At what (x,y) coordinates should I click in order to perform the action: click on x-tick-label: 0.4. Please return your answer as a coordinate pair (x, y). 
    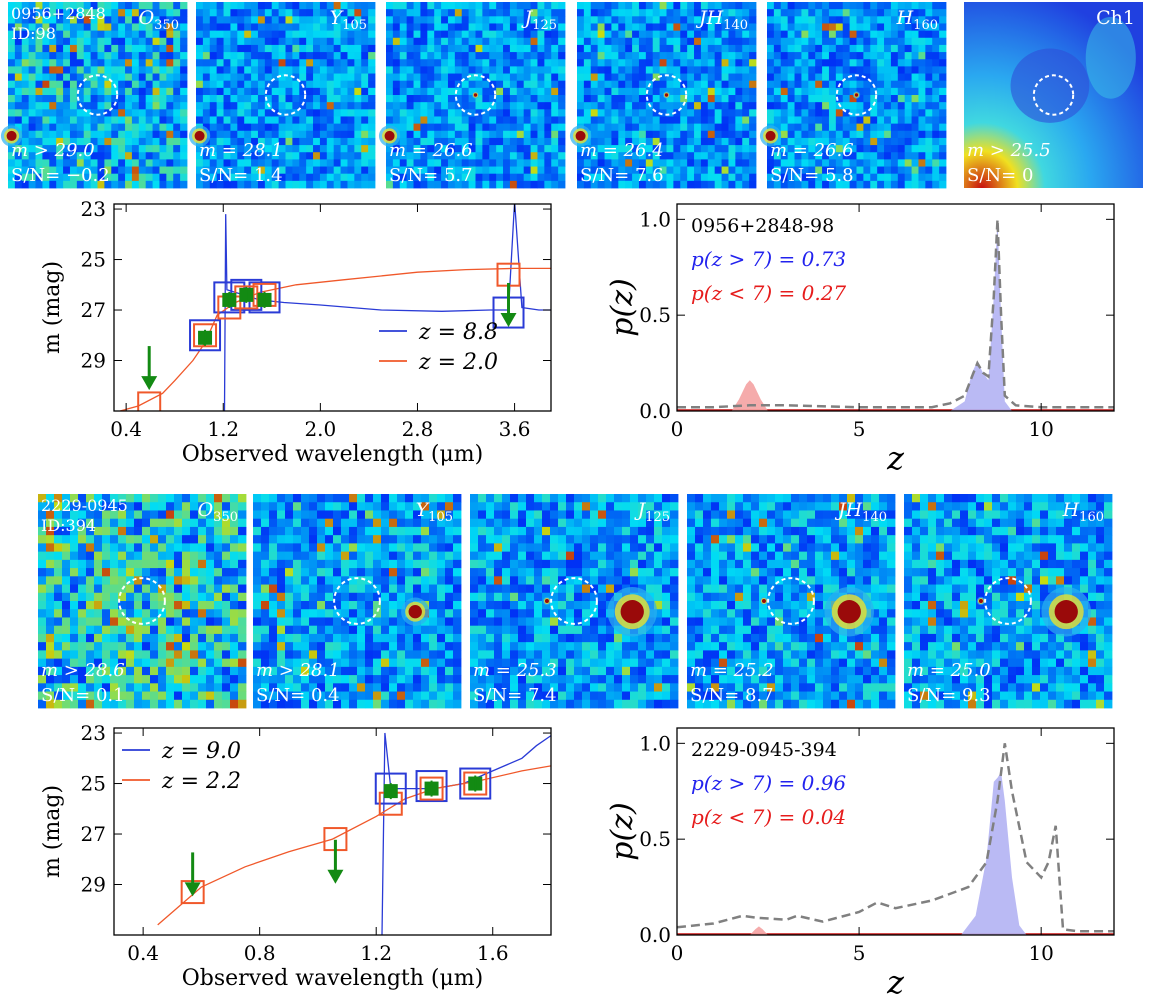
    Looking at the image, I should click on (143, 953).